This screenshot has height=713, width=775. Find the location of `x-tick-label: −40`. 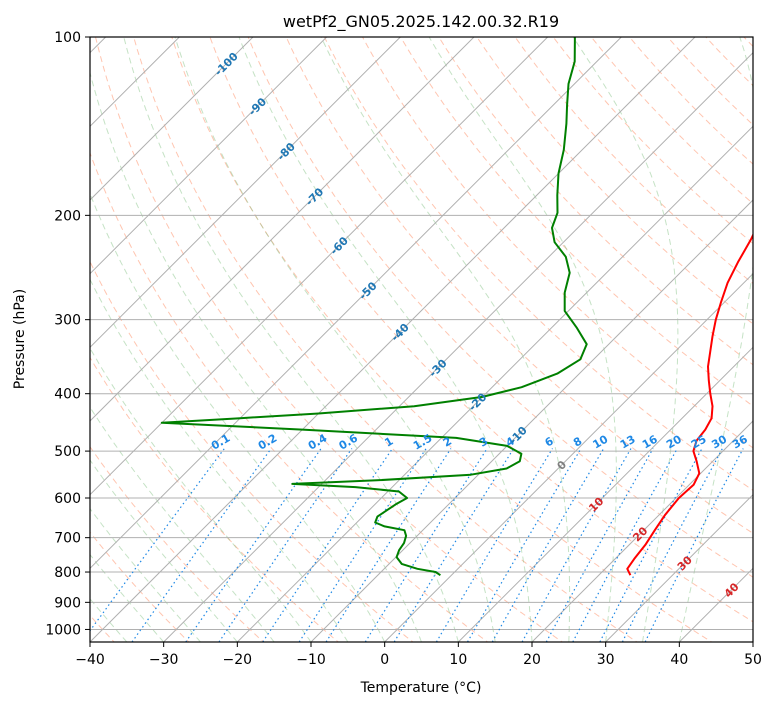

x-tick-label: −40 is located at coordinates (90, 660).